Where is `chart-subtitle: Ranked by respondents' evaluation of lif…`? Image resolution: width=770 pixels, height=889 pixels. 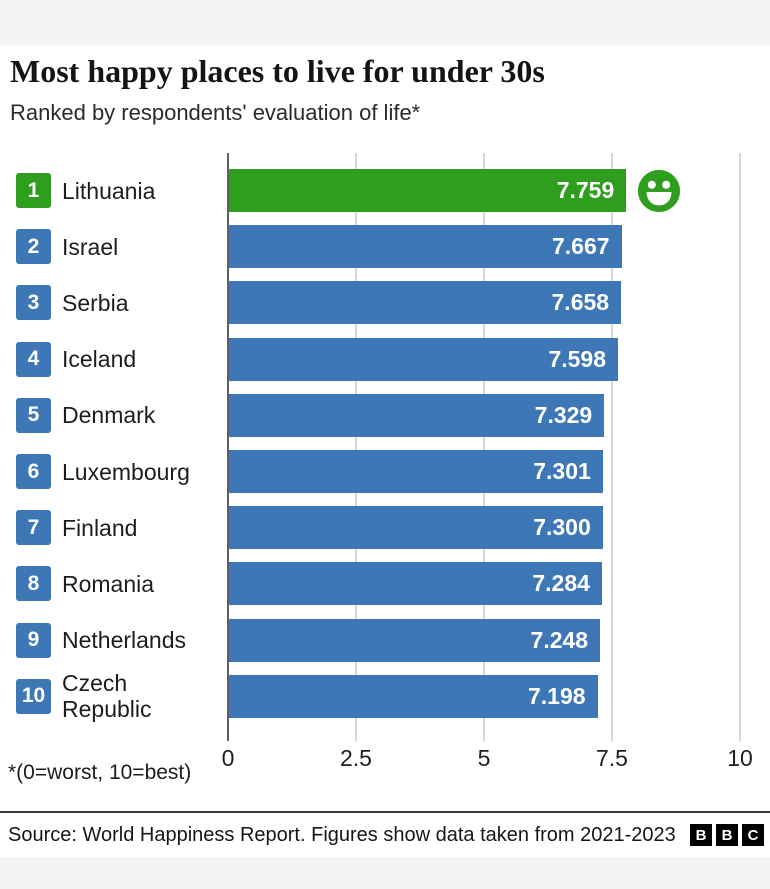
chart-subtitle: Ranked by respondents' evaluation of lif… is located at coordinates (215, 112).